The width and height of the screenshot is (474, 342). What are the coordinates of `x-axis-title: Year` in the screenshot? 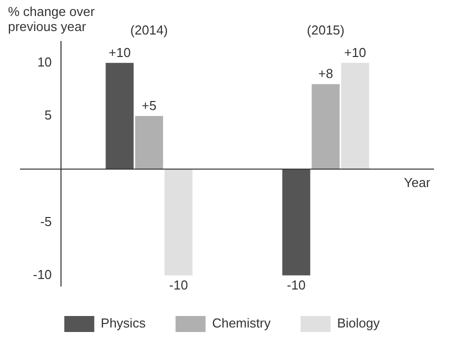 It's located at (417, 182).